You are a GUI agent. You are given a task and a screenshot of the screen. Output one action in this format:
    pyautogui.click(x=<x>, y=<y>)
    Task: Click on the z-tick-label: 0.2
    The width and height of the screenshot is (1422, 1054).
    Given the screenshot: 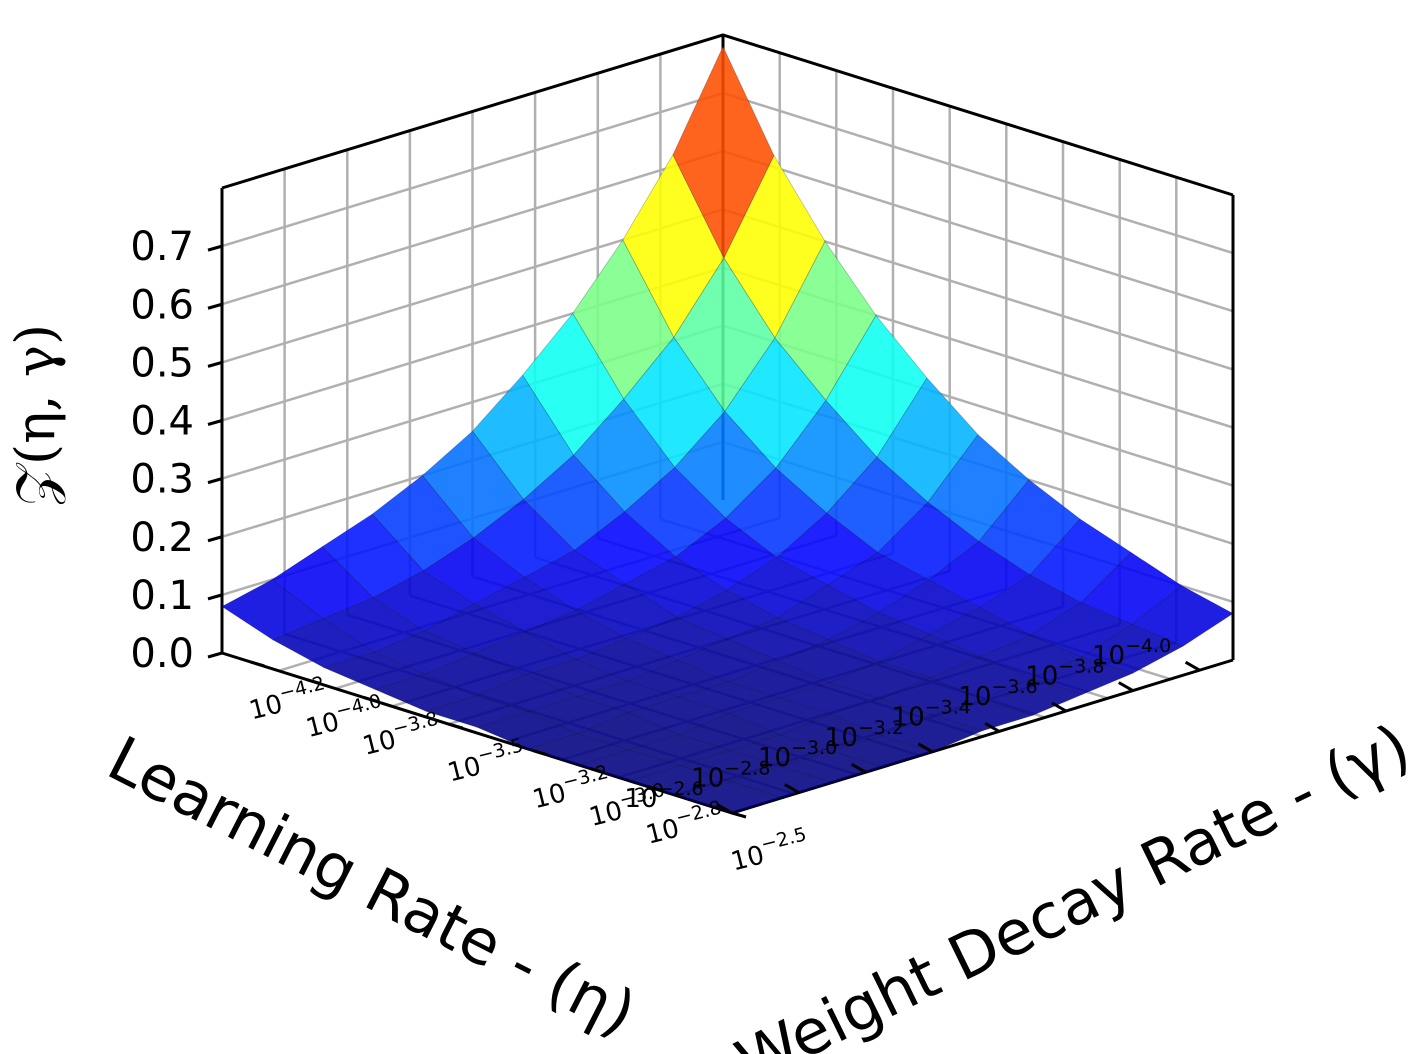 What is the action you would take?
    pyautogui.click(x=162, y=538)
    